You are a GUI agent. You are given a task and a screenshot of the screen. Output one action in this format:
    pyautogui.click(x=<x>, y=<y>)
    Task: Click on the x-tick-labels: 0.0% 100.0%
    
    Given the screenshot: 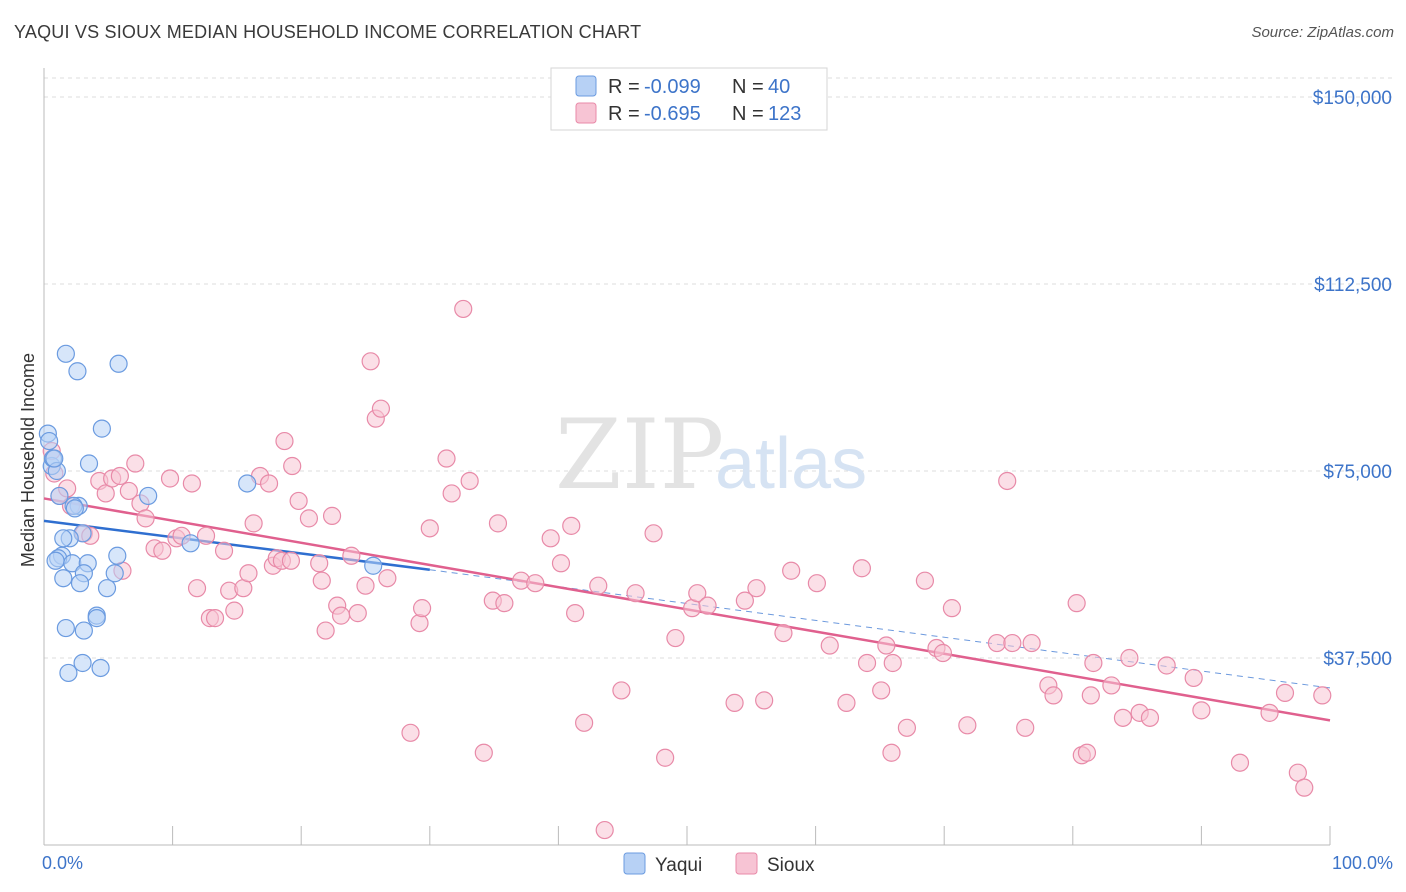 What is the action you would take?
    pyautogui.click(x=717, y=863)
    